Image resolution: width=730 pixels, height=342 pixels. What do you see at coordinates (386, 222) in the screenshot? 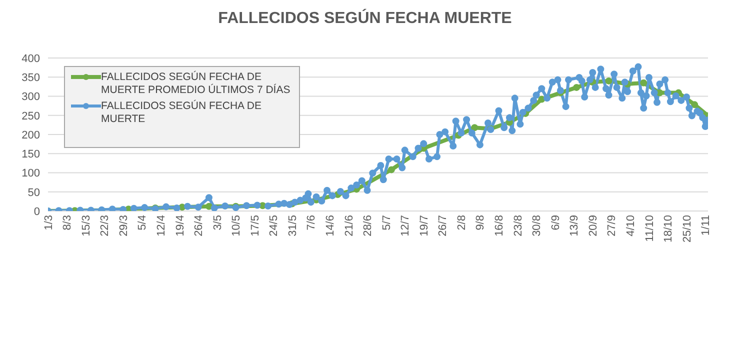
I see `x-tick-label: 5/7` at bounding box center [386, 222].